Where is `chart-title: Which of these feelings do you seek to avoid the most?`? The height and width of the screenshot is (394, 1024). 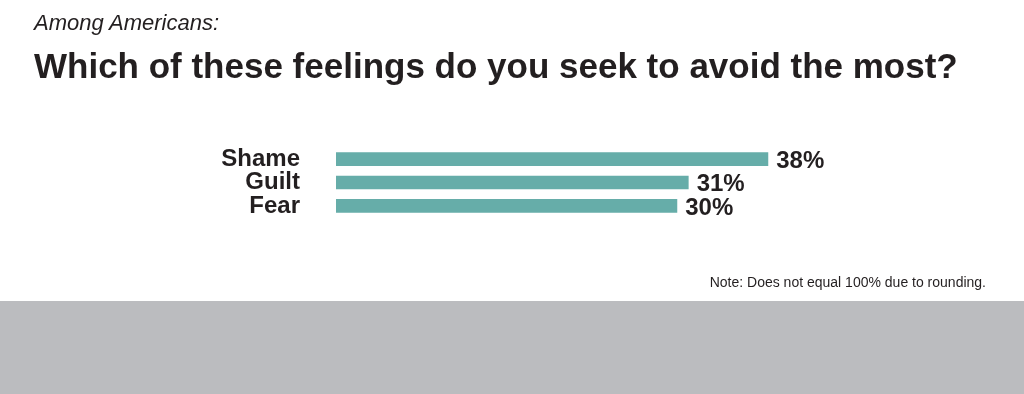 chart-title: Which of these feelings do you seek to avoid the most? is located at coordinates (496, 66).